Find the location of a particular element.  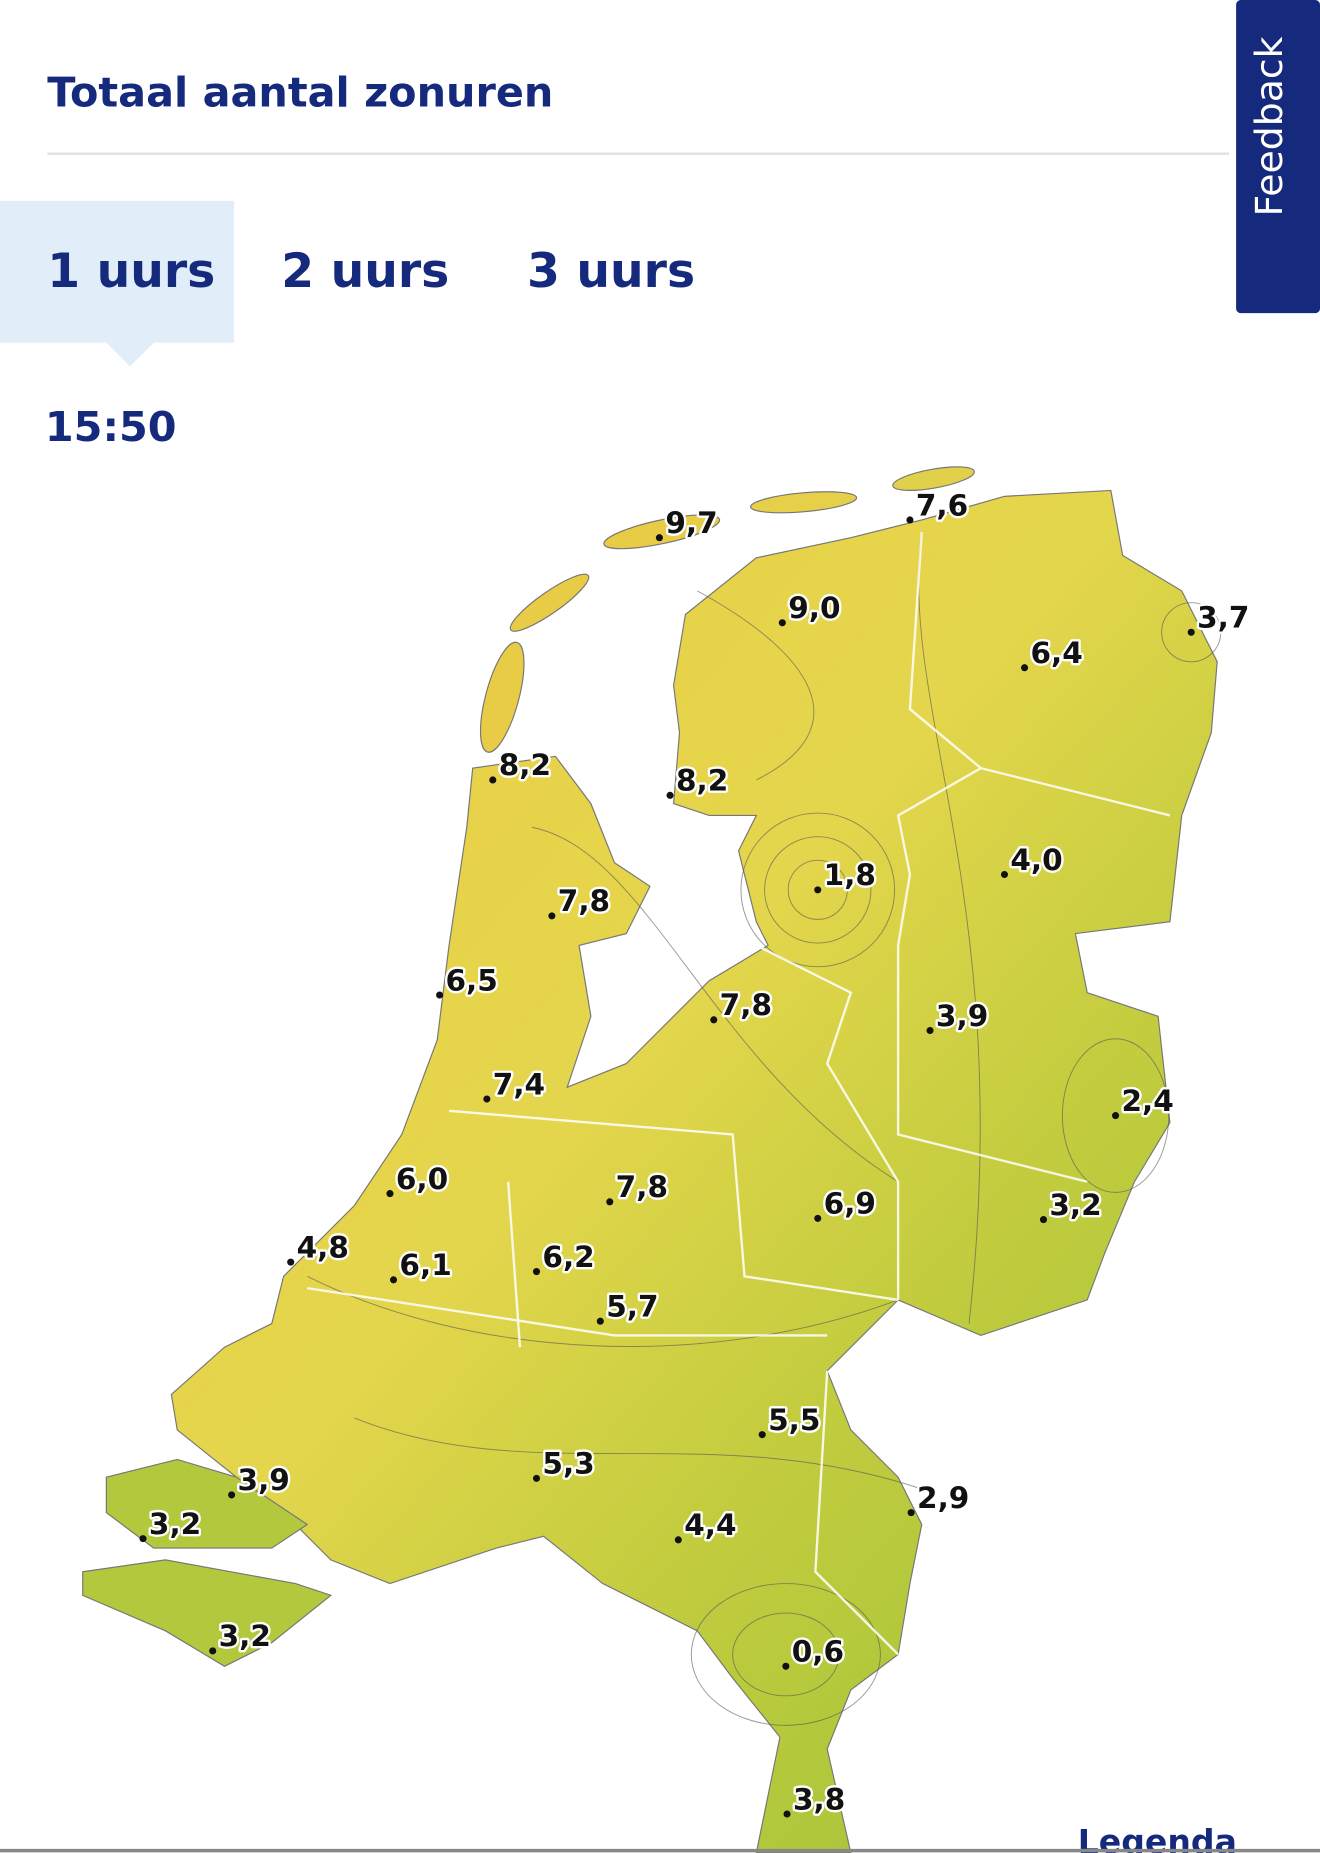

tab-highlight is located at coordinates (117, 271).